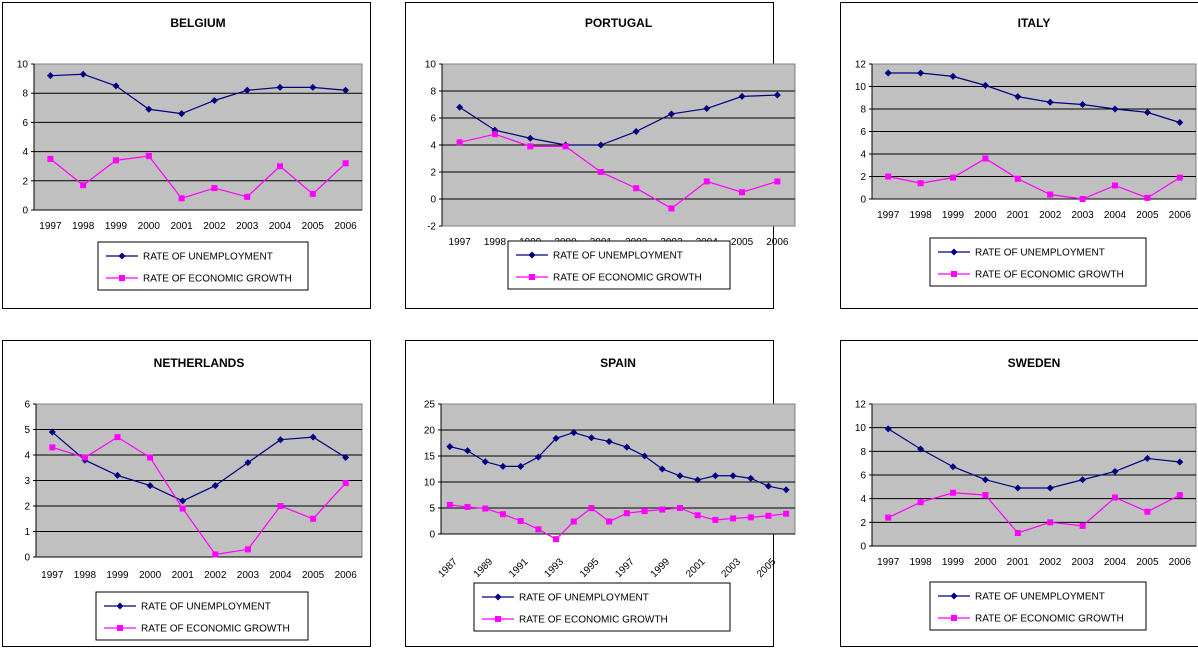 The image size is (1198, 648). What do you see at coordinates (433, 173) in the screenshot?
I see `y-tick-label: 2` at bounding box center [433, 173].